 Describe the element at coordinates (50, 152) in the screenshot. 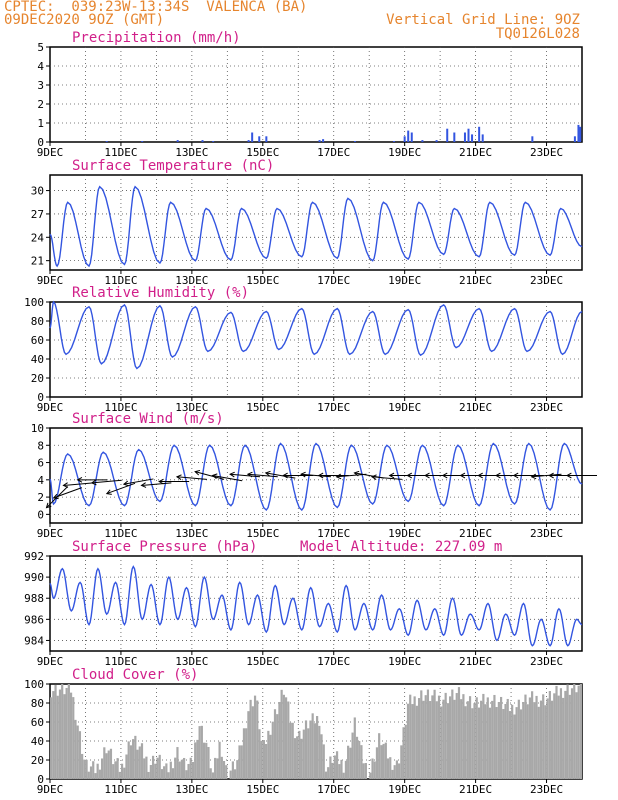

I see `precip-xtick-label: 9DEC` at that location.